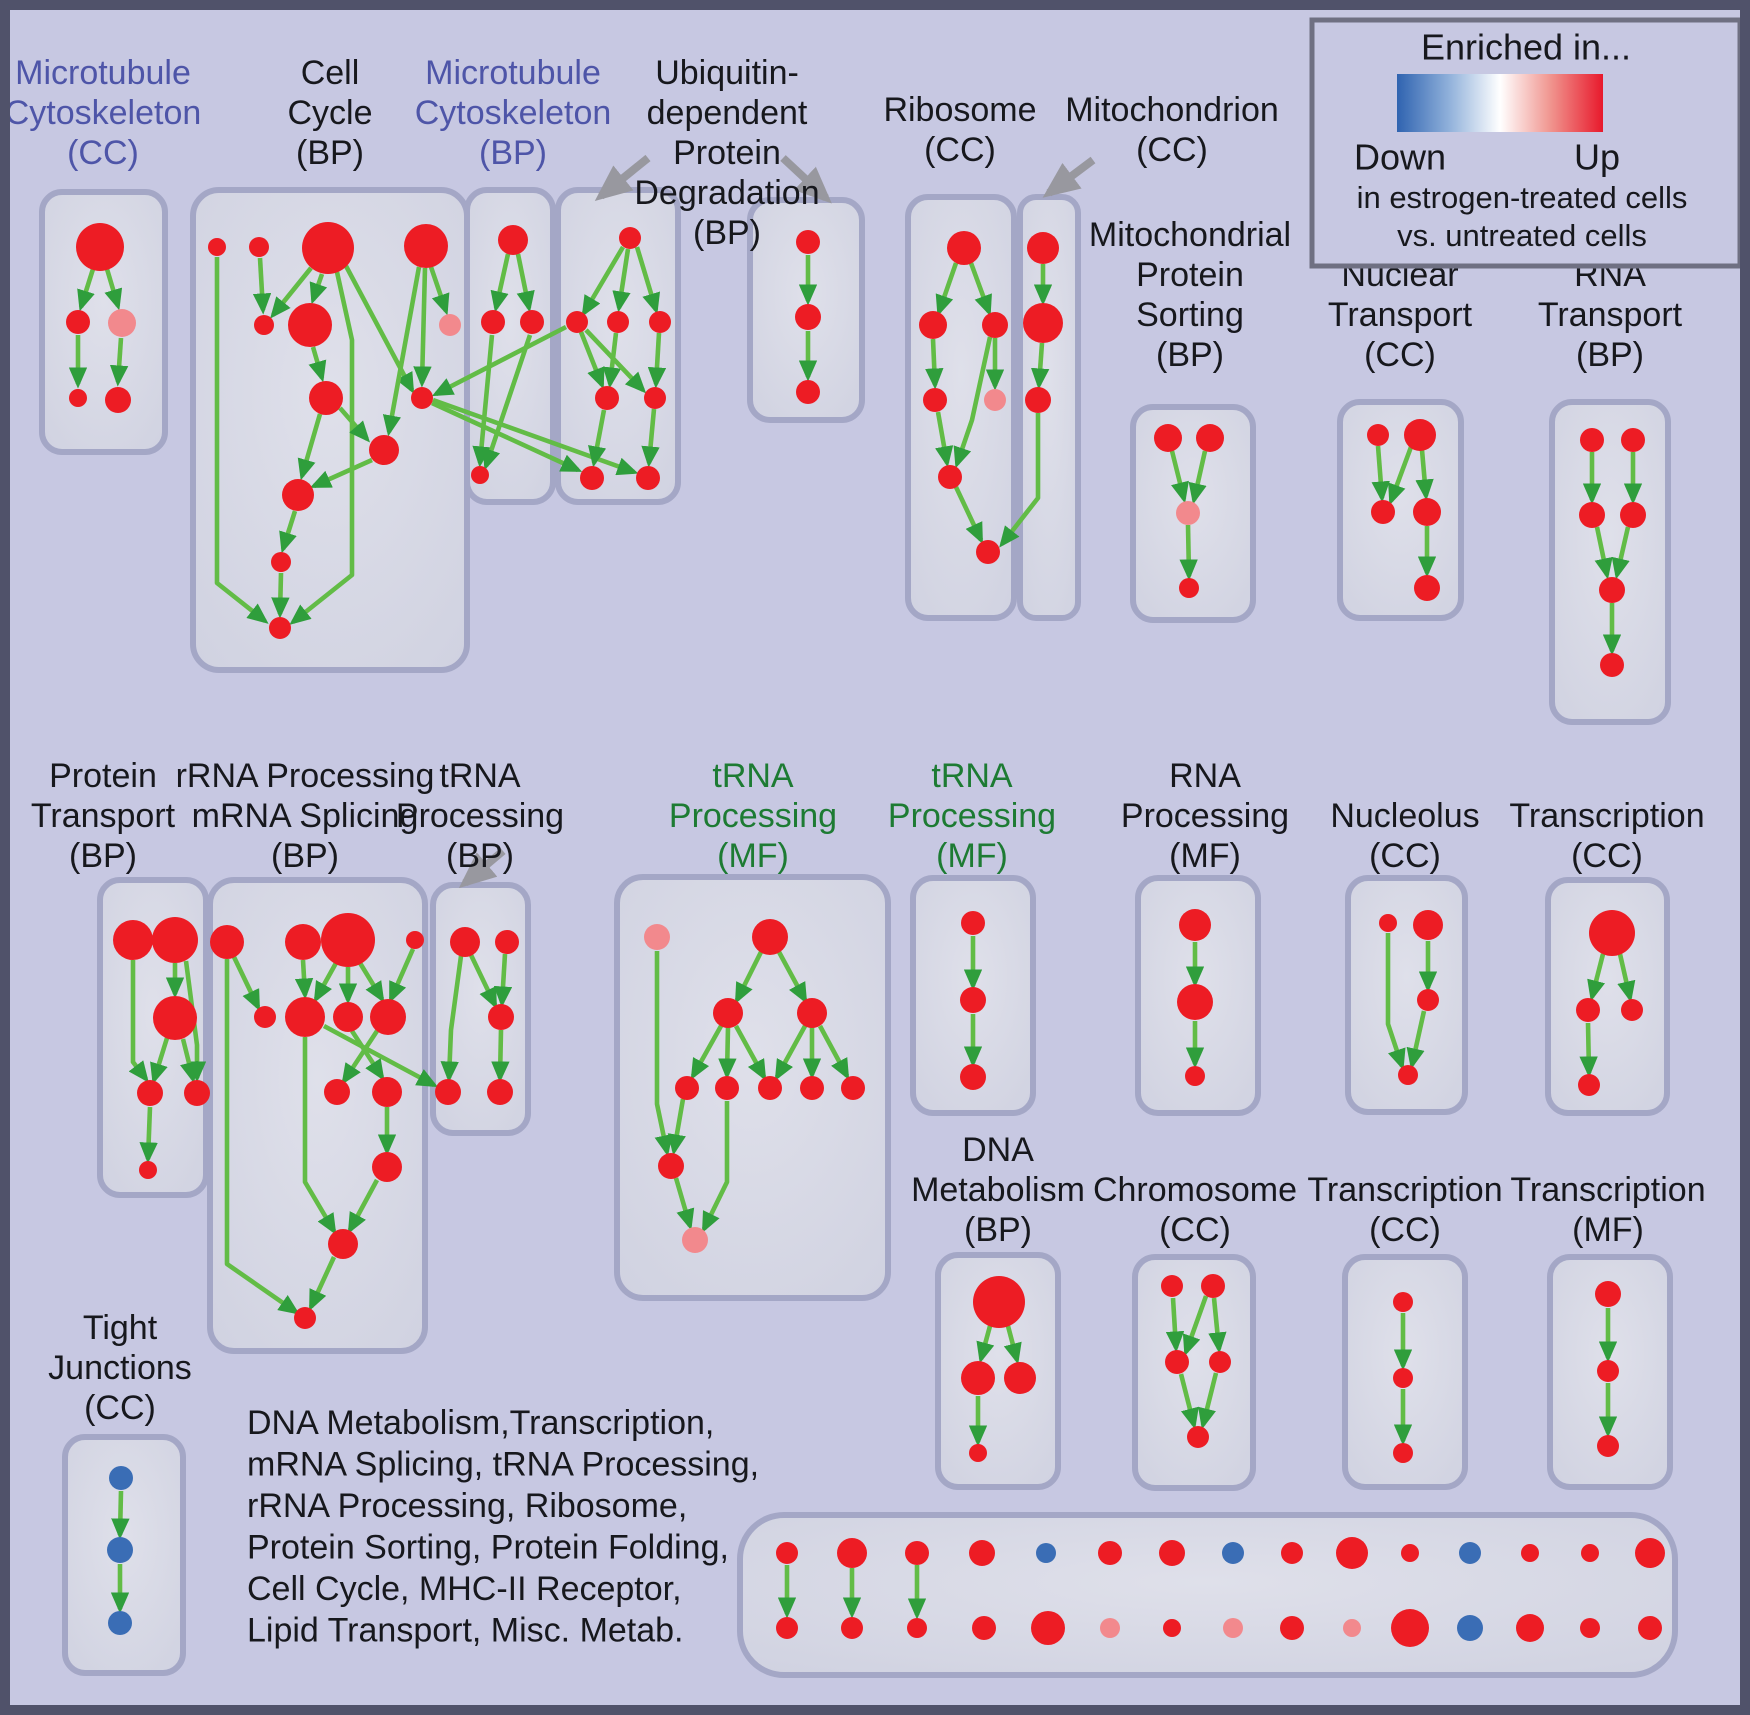  What do you see at coordinates (1207, 1595) in the screenshot?
I see `category-box-misc-categories-strip` at bounding box center [1207, 1595].